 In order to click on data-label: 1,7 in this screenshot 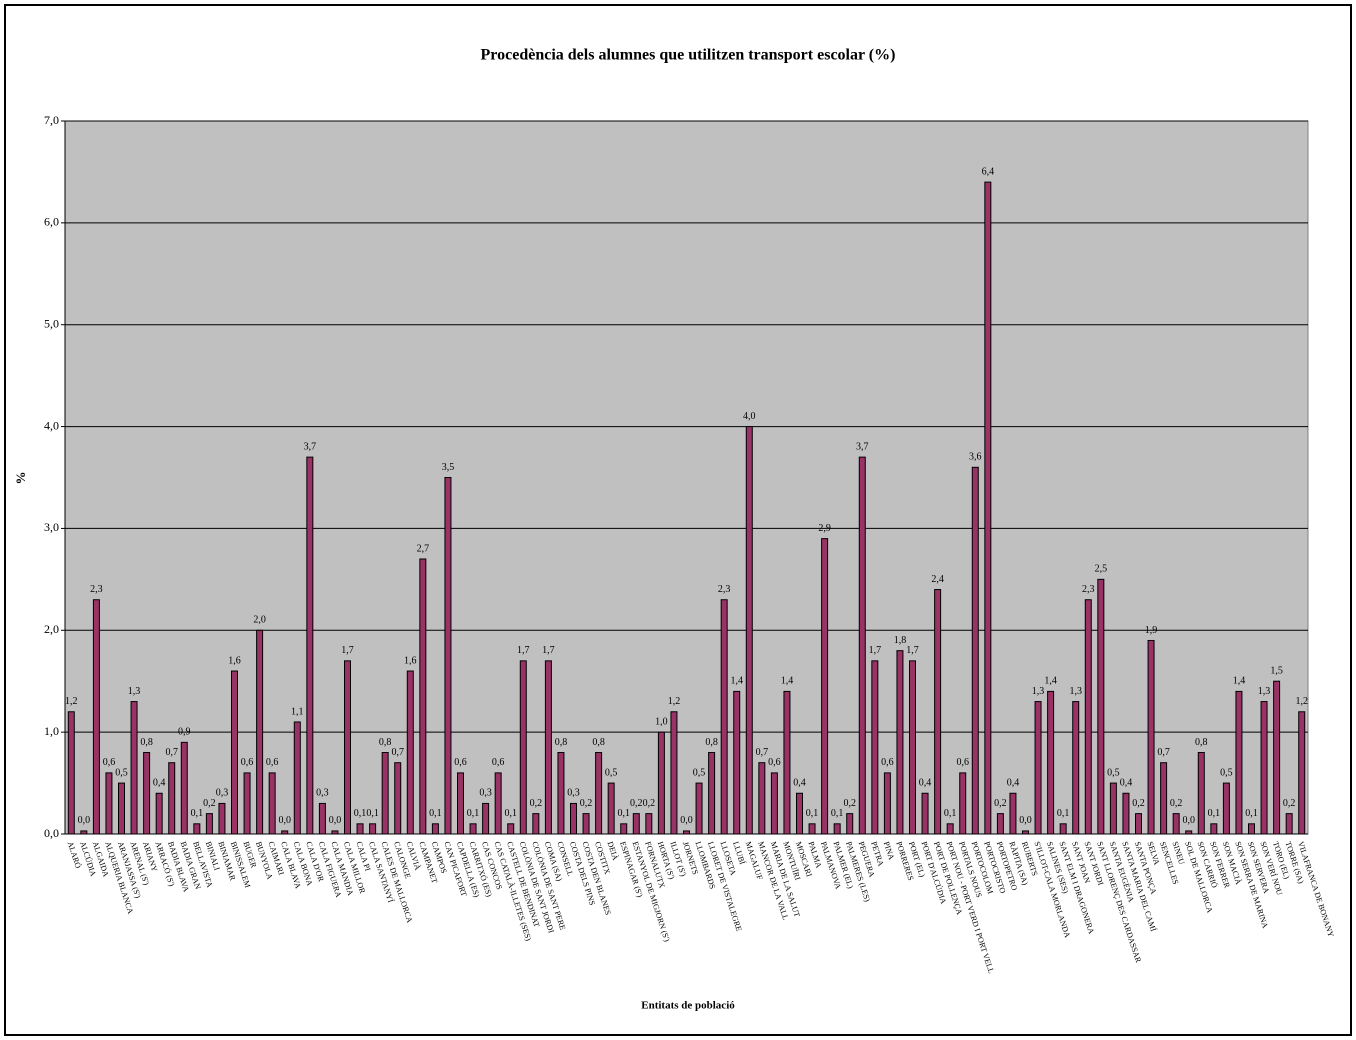, I will do `click(347, 650)`.